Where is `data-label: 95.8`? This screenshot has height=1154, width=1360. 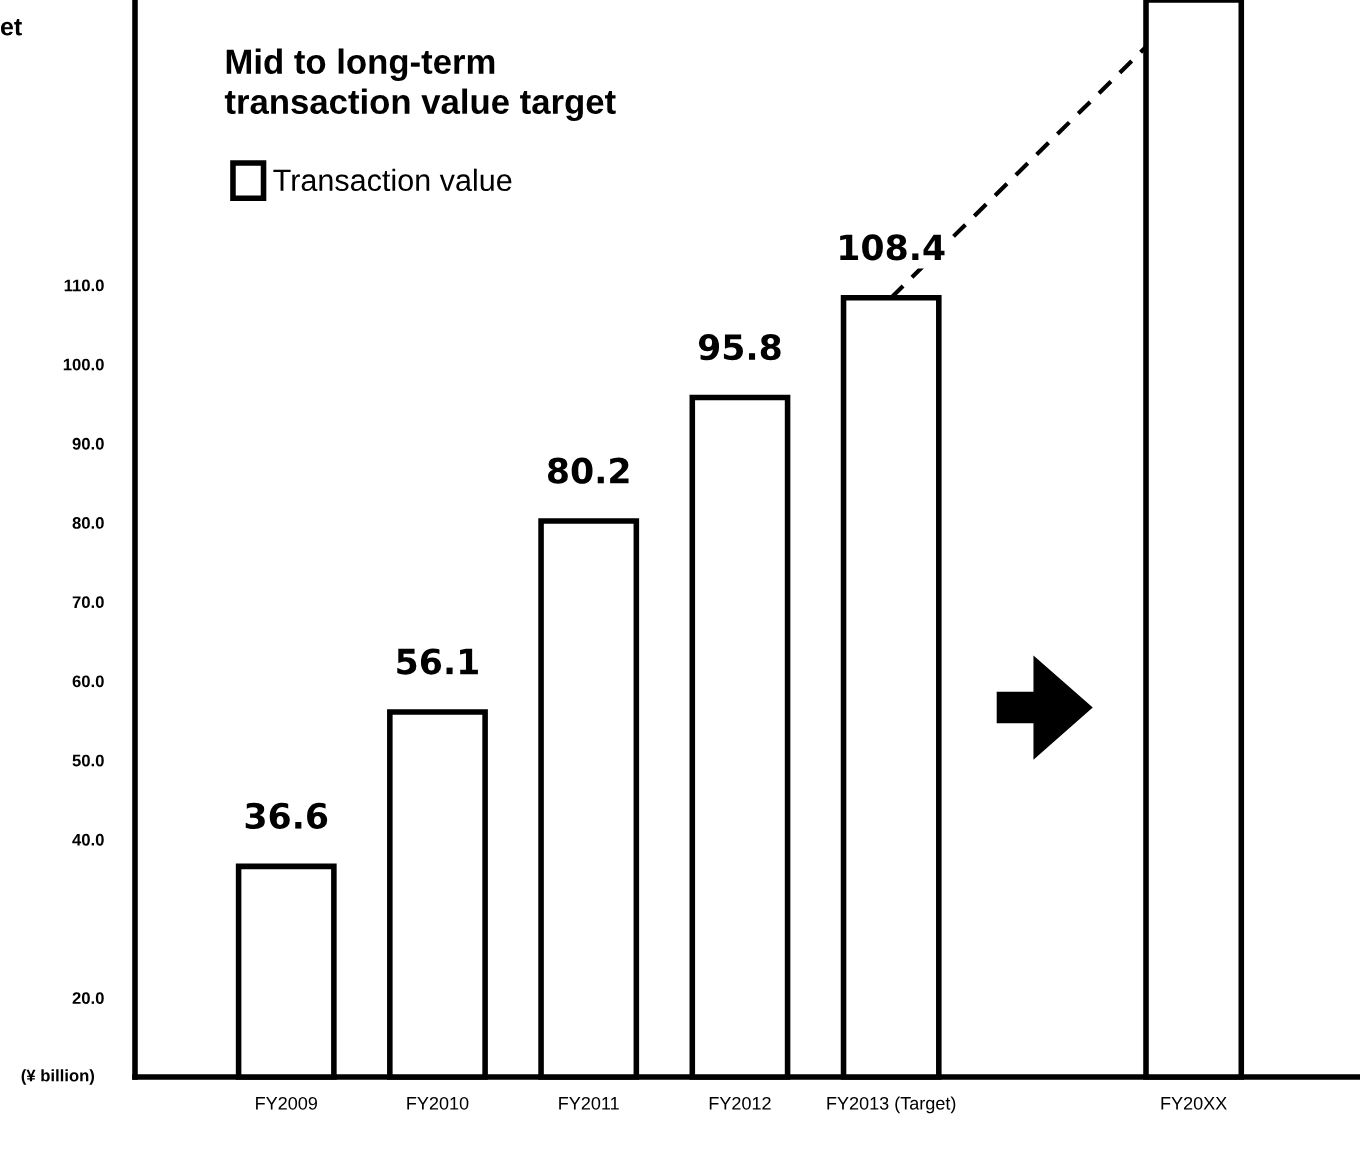
data-label: 95.8 is located at coordinates (739, 347).